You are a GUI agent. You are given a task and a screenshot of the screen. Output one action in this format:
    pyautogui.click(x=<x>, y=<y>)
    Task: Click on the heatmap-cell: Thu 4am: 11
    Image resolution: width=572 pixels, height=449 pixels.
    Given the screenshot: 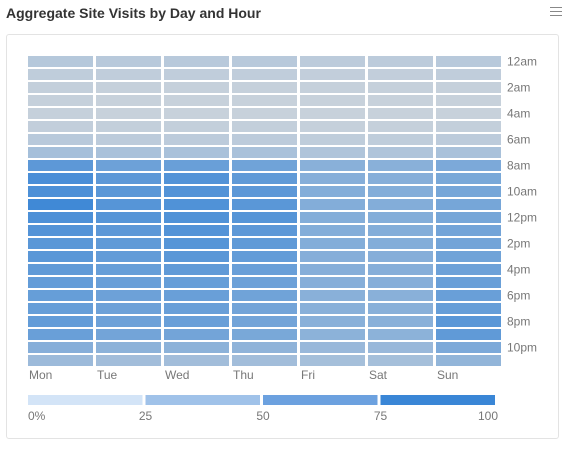 What is the action you would take?
    pyautogui.click(x=264, y=113)
    